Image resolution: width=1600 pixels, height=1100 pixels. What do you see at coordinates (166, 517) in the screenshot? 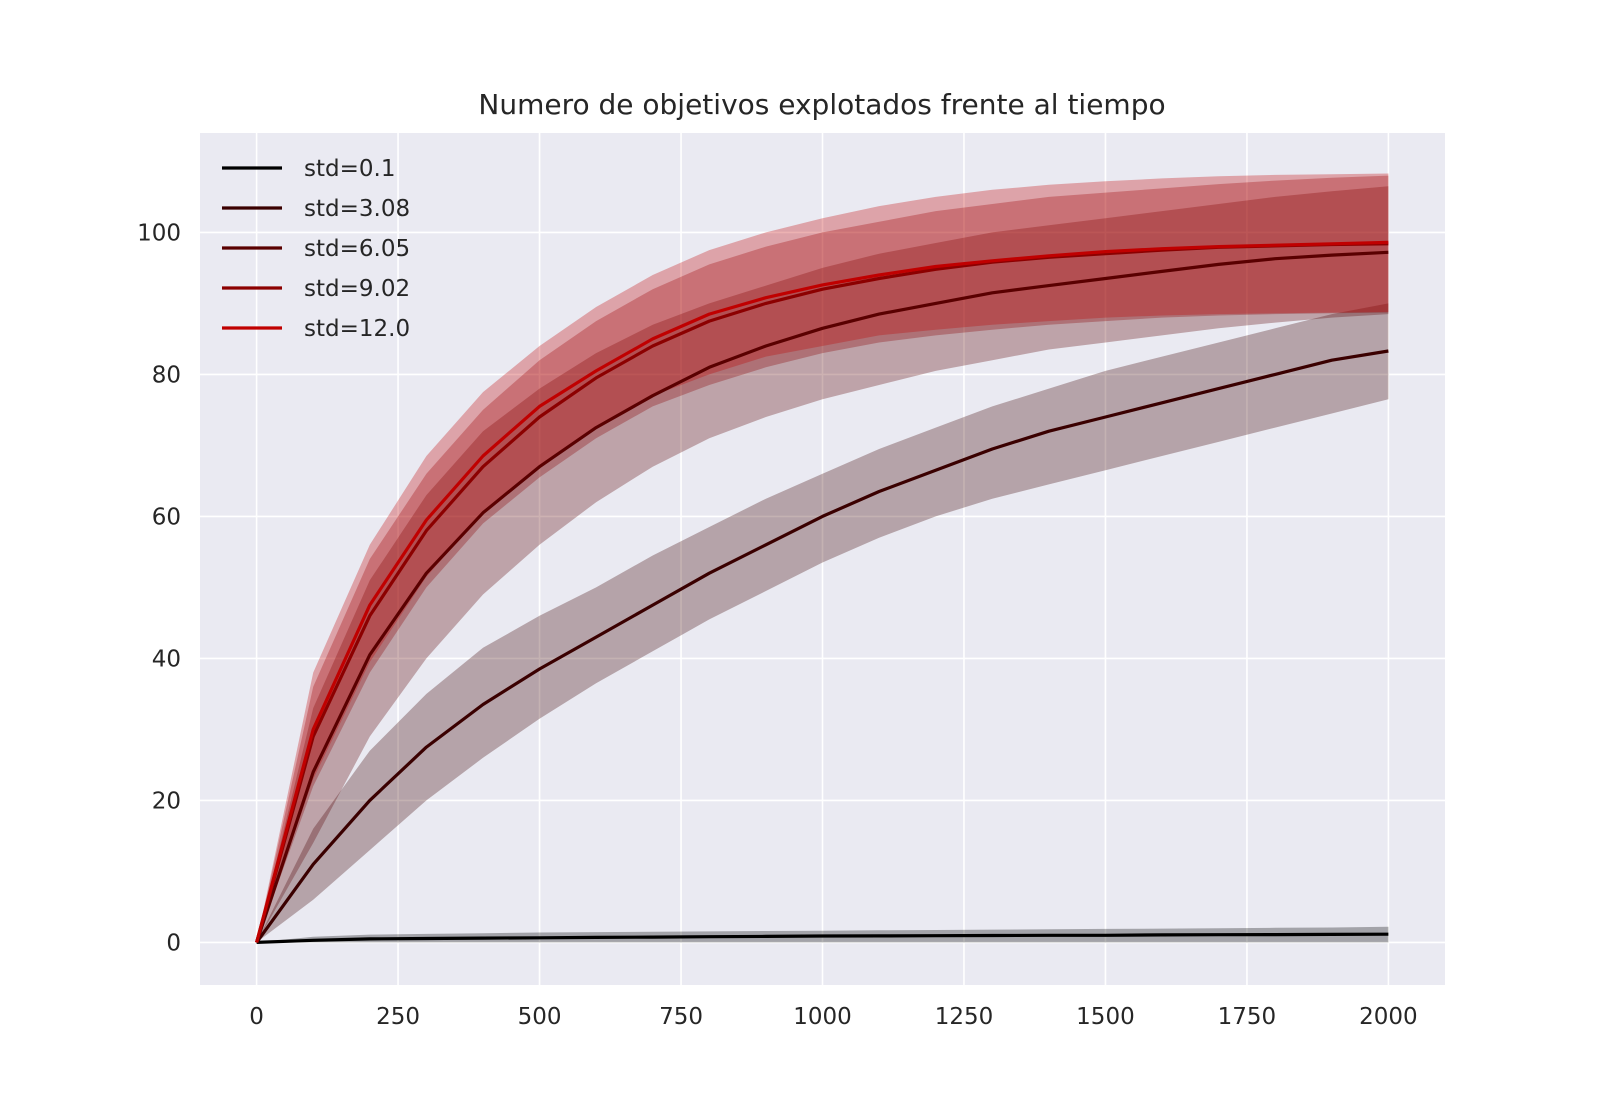
I see `y-tick-label: 60` at bounding box center [166, 517].